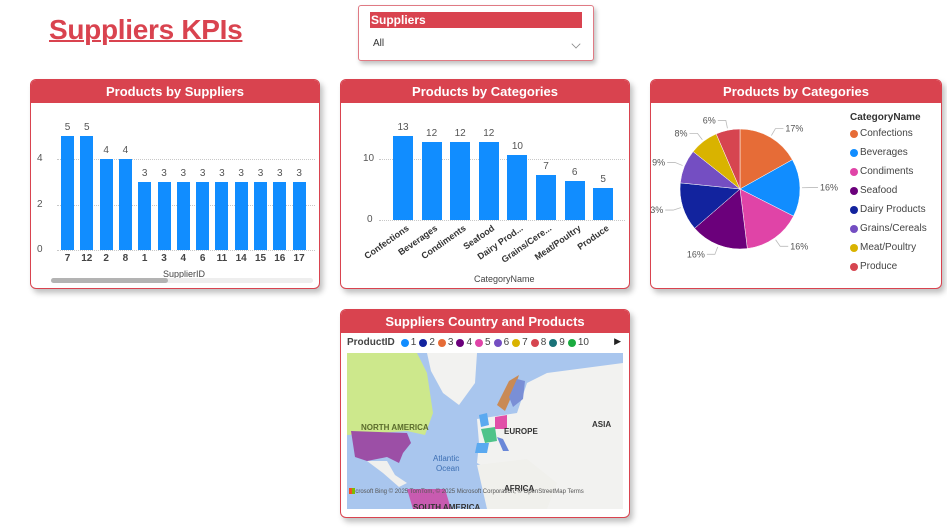 Image resolution: width=947 pixels, height=531 pixels. Describe the element at coordinates (602, 424) in the screenshot. I see `map-label-asia: ASIA` at that location.